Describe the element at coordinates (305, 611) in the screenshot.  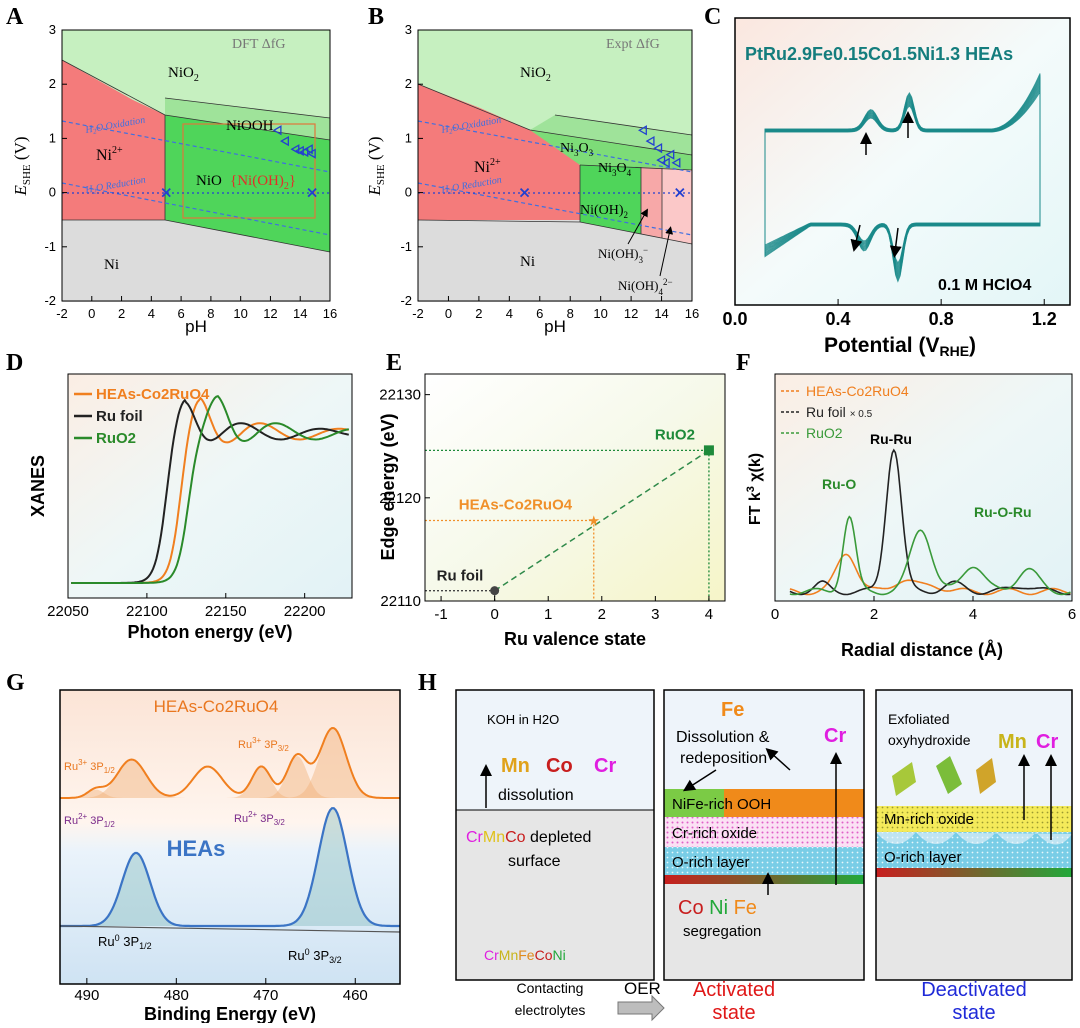
I see `x-tick-label: 22200` at that location.